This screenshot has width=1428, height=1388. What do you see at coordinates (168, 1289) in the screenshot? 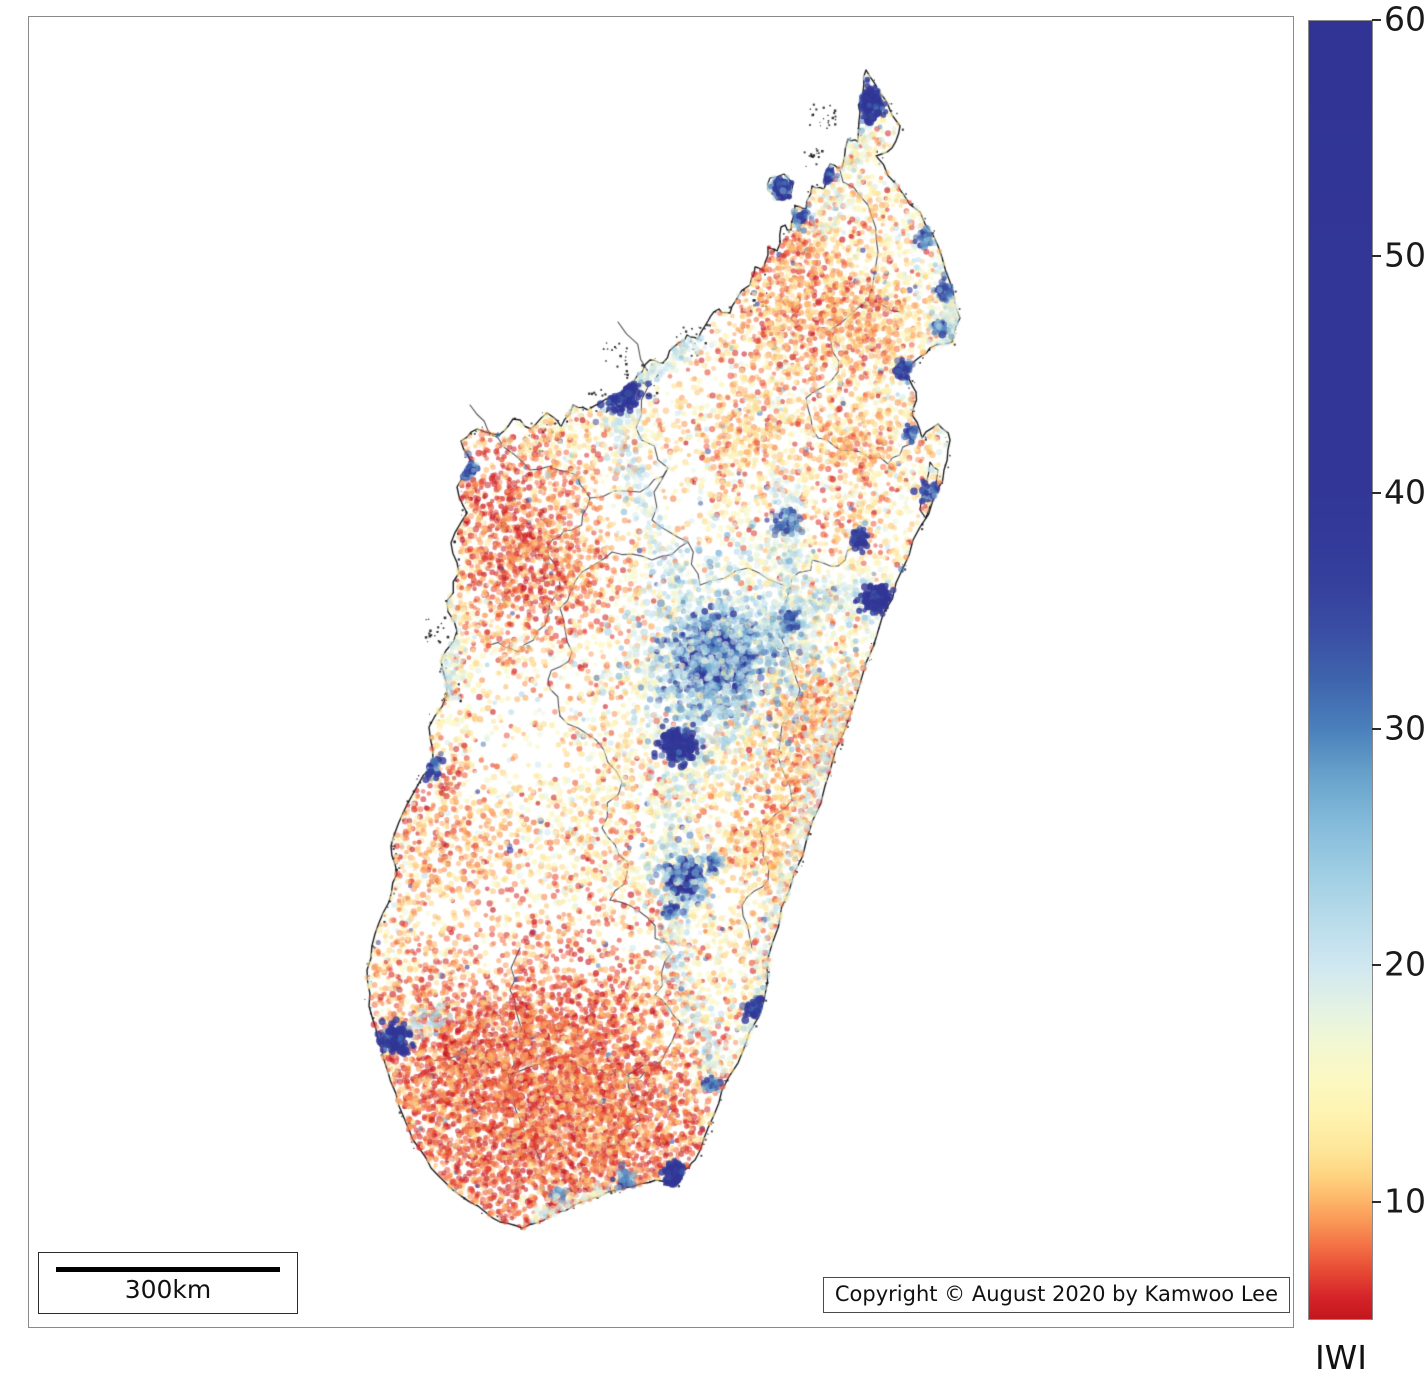
I see `scale-bar-label: 300km` at bounding box center [168, 1289].